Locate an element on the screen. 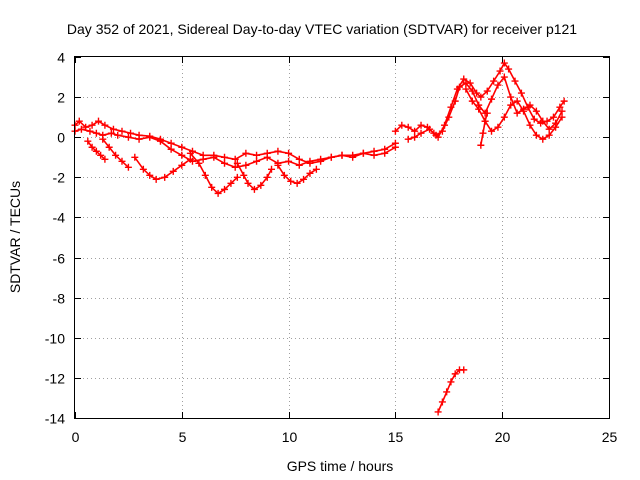 The height and width of the screenshot is (480, 640). series-track-f is located at coordinates (213, 173).